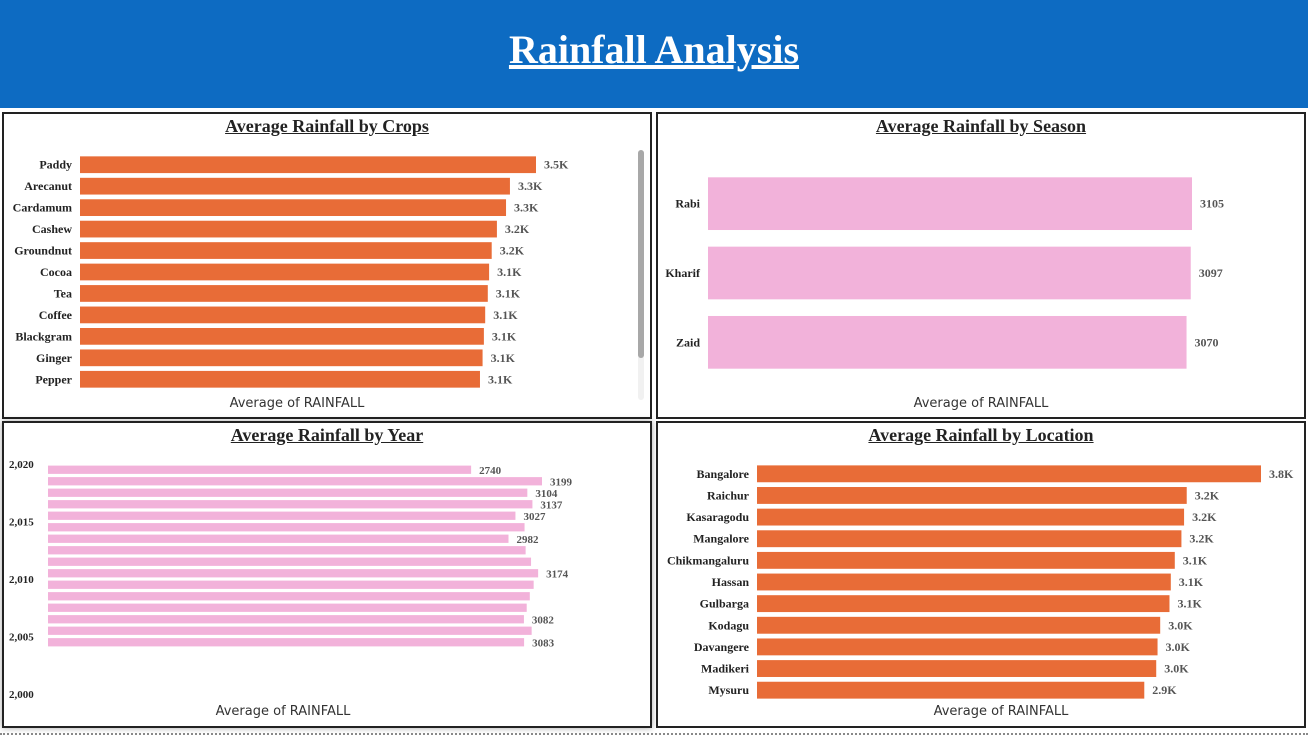 This screenshot has width=1308, height=735. I want to click on crops-scrollbar-thumb, so click(641, 254).